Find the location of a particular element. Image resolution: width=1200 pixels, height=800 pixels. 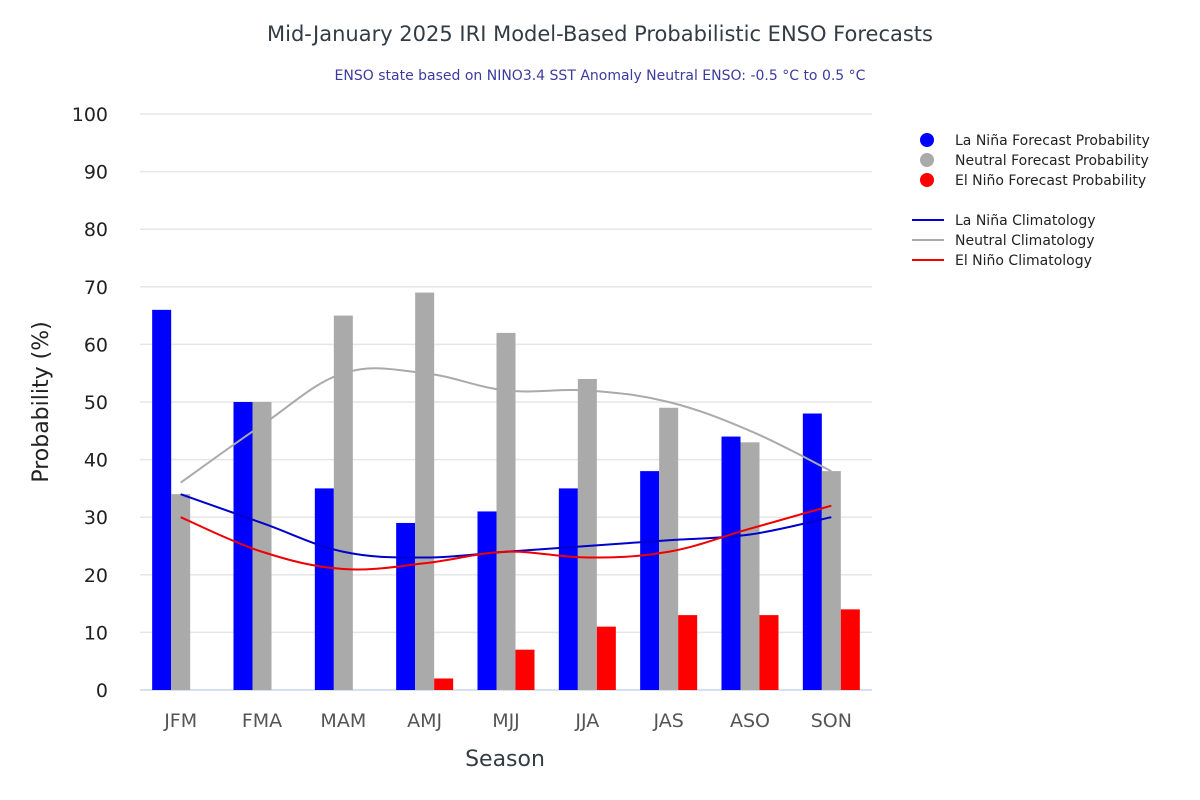

y-tick-label: 50 is located at coordinates (96, 403).